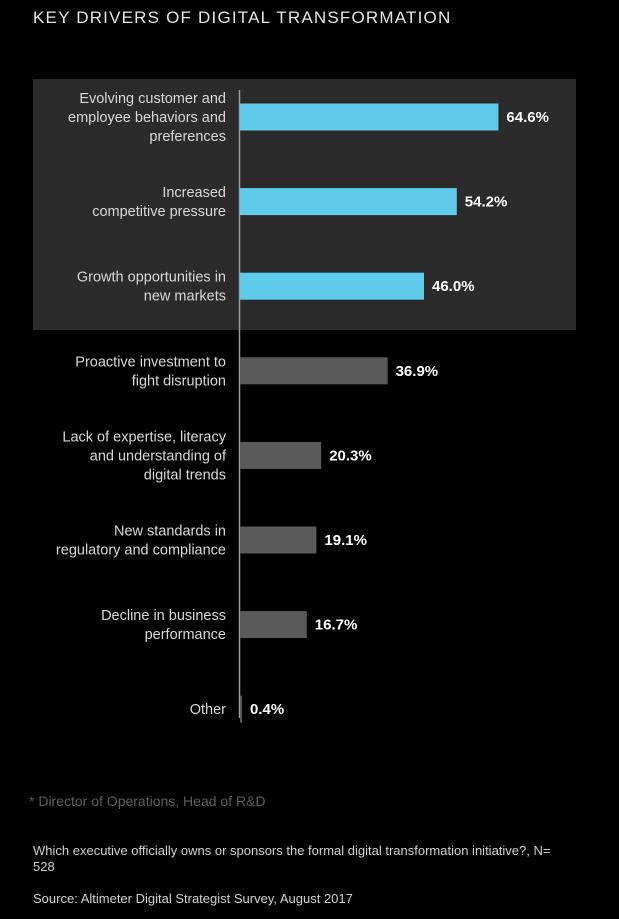 This screenshot has height=919, width=619. I want to click on value-label-1: 64.6%, so click(527, 117).